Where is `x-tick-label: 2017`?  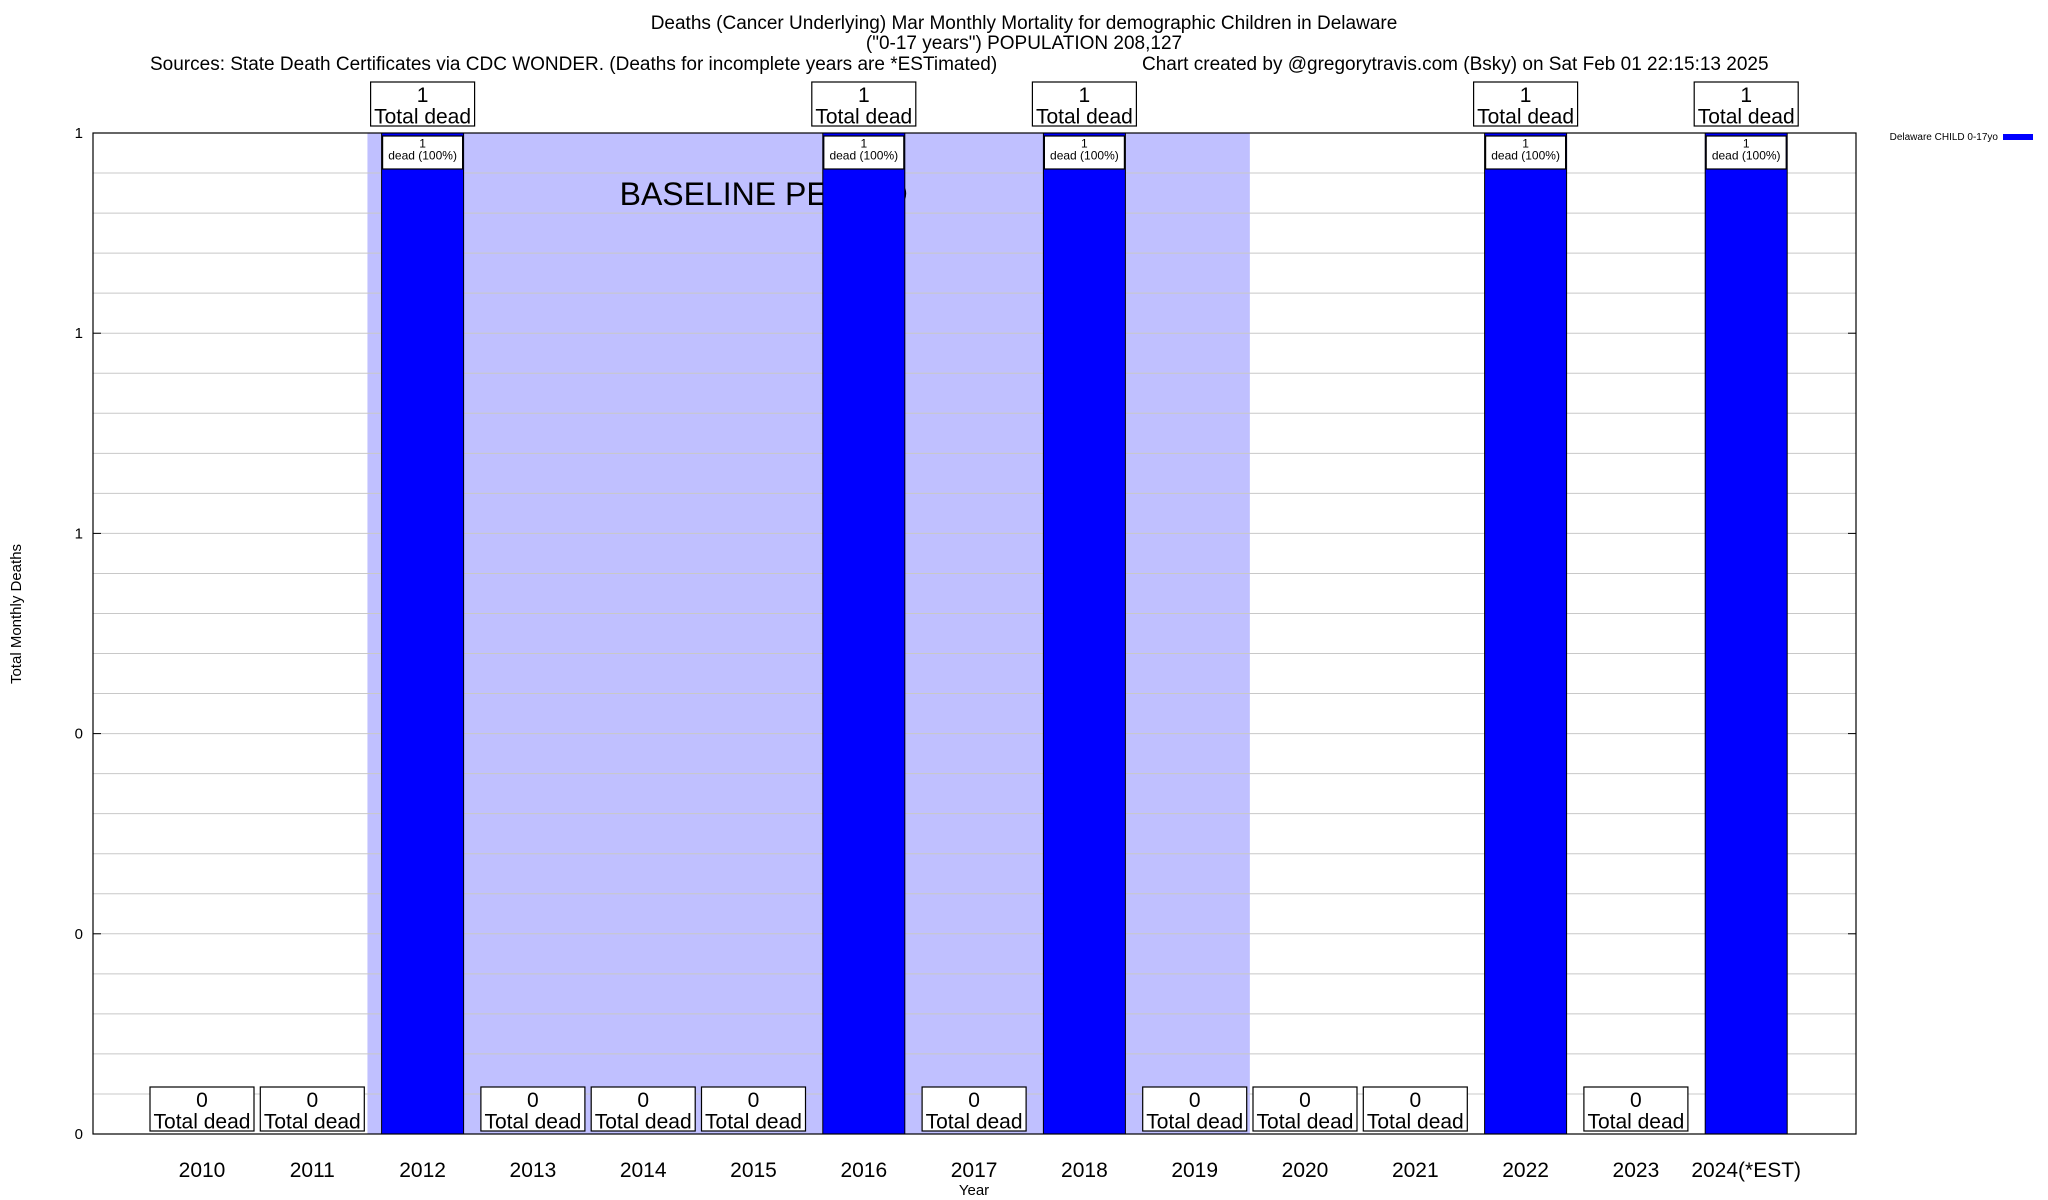
x-tick-label: 2017 is located at coordinates (974, 1170).